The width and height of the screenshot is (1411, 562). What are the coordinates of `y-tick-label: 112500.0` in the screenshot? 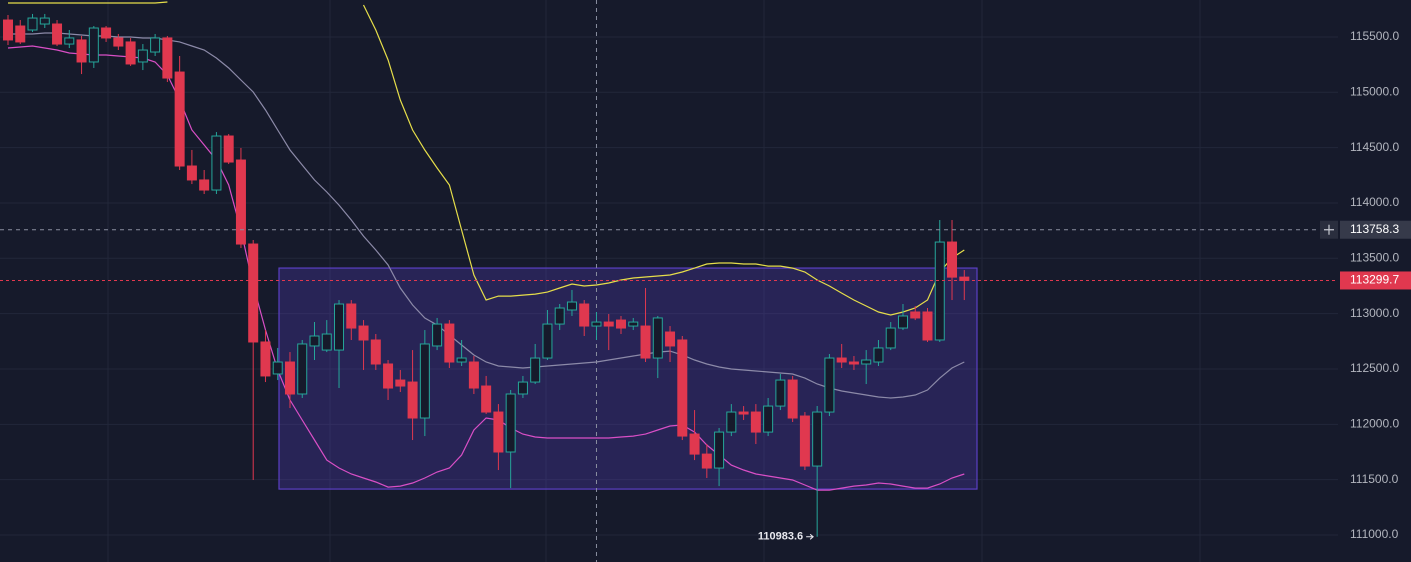 It's located at (1374, 368).